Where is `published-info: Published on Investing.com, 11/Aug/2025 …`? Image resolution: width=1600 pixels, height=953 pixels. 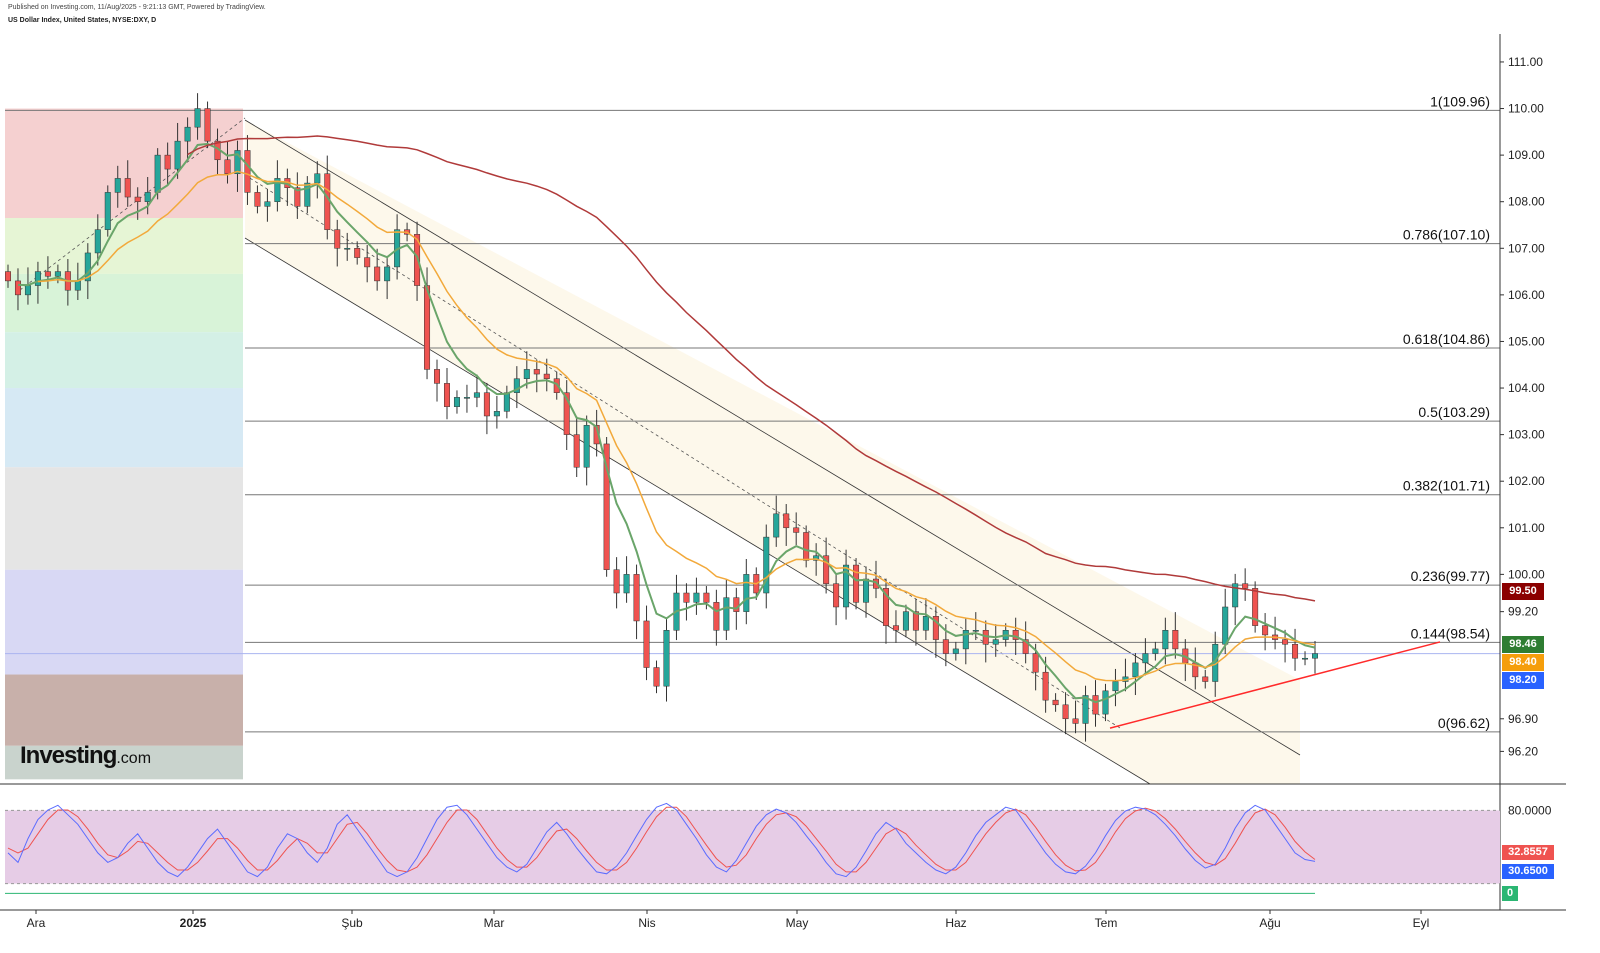
published-info: Published on Investing.com, 11/Aug/2025 … is located at coordinates (137, 7).